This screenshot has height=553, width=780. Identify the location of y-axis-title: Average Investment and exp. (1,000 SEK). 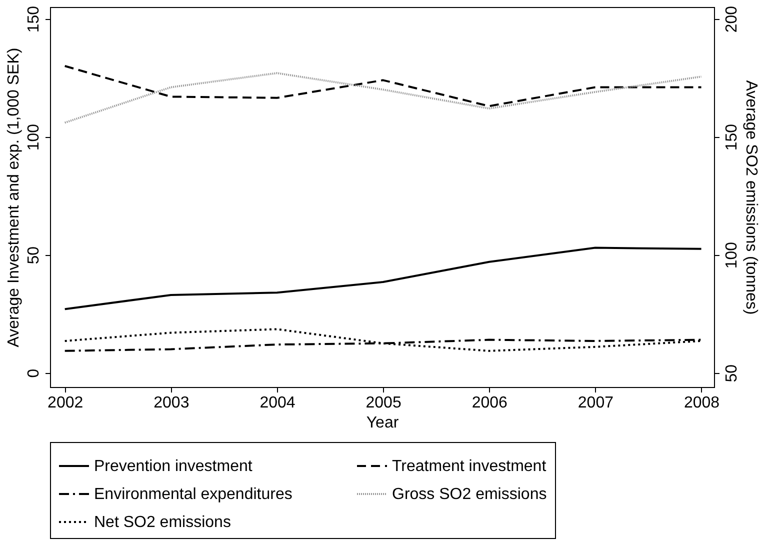
(14, 198).